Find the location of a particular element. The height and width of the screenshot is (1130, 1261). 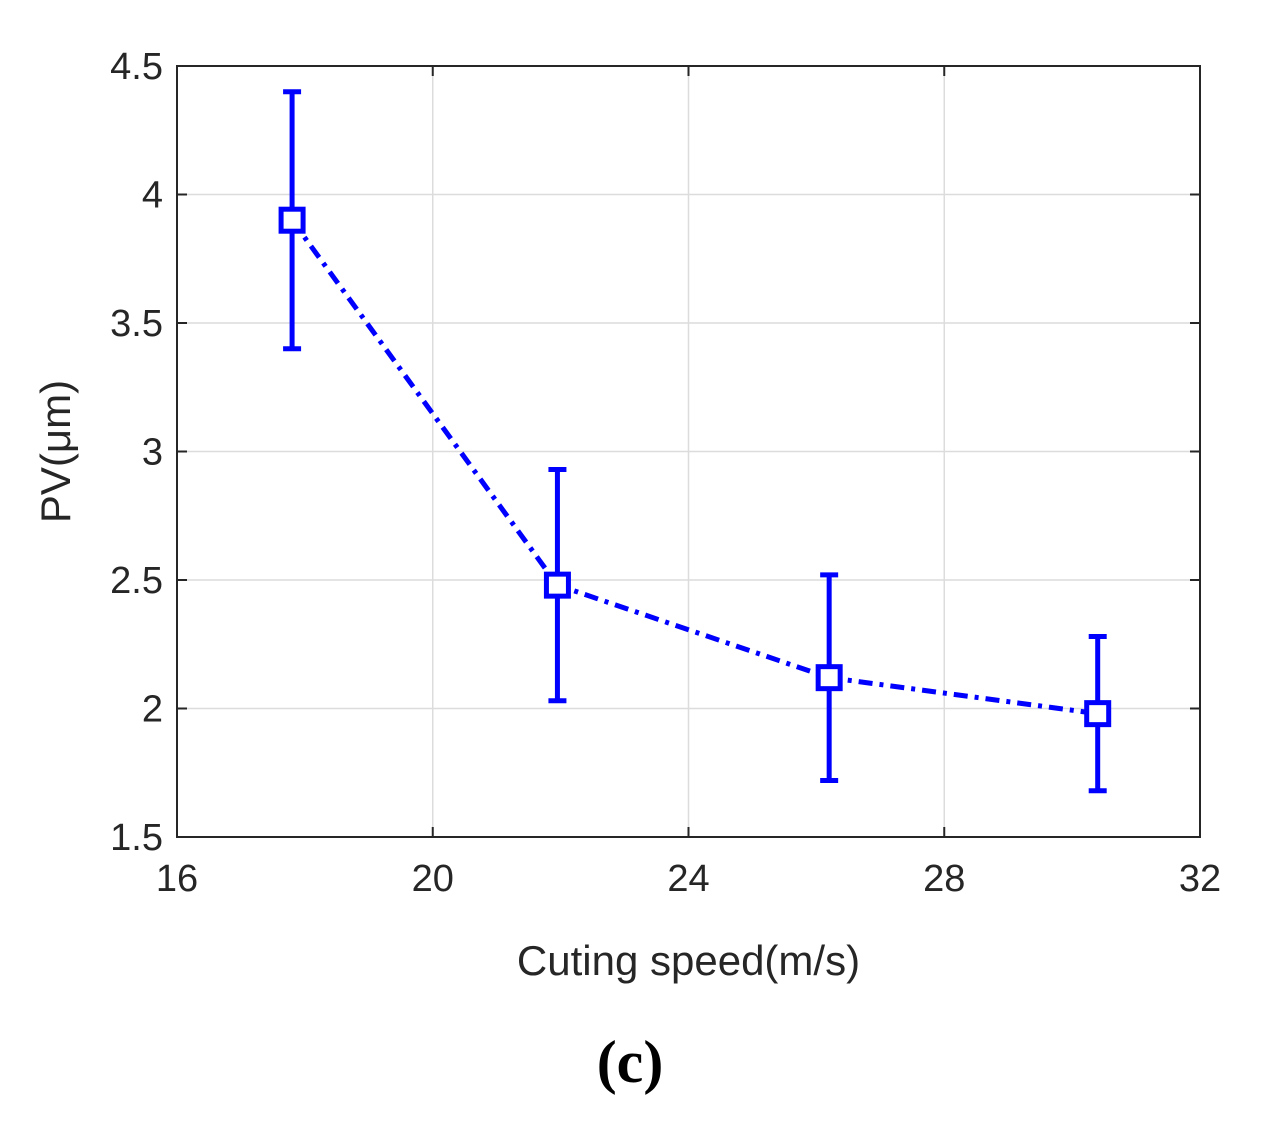

y-tick-label: 4 is located at coordinates (152, 196).